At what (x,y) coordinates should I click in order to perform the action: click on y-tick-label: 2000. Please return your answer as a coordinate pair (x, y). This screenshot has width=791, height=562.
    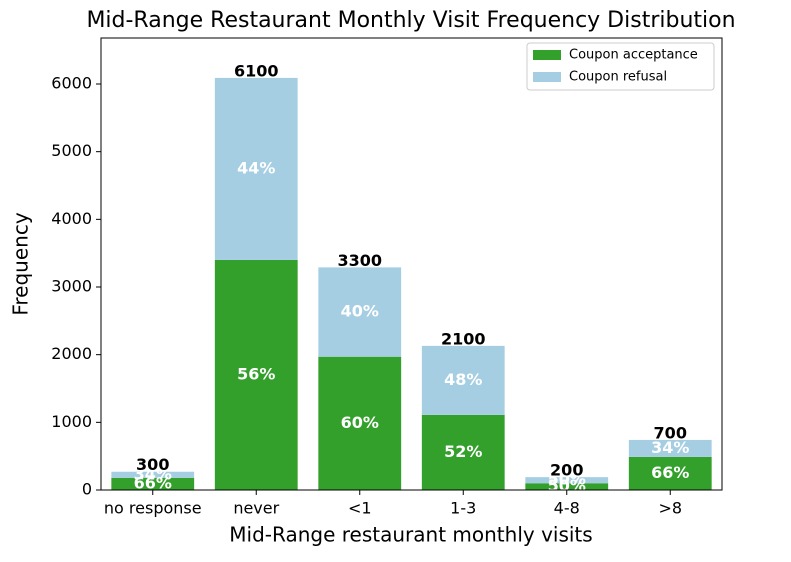
    Looking at the image, I should click on (71, 353).